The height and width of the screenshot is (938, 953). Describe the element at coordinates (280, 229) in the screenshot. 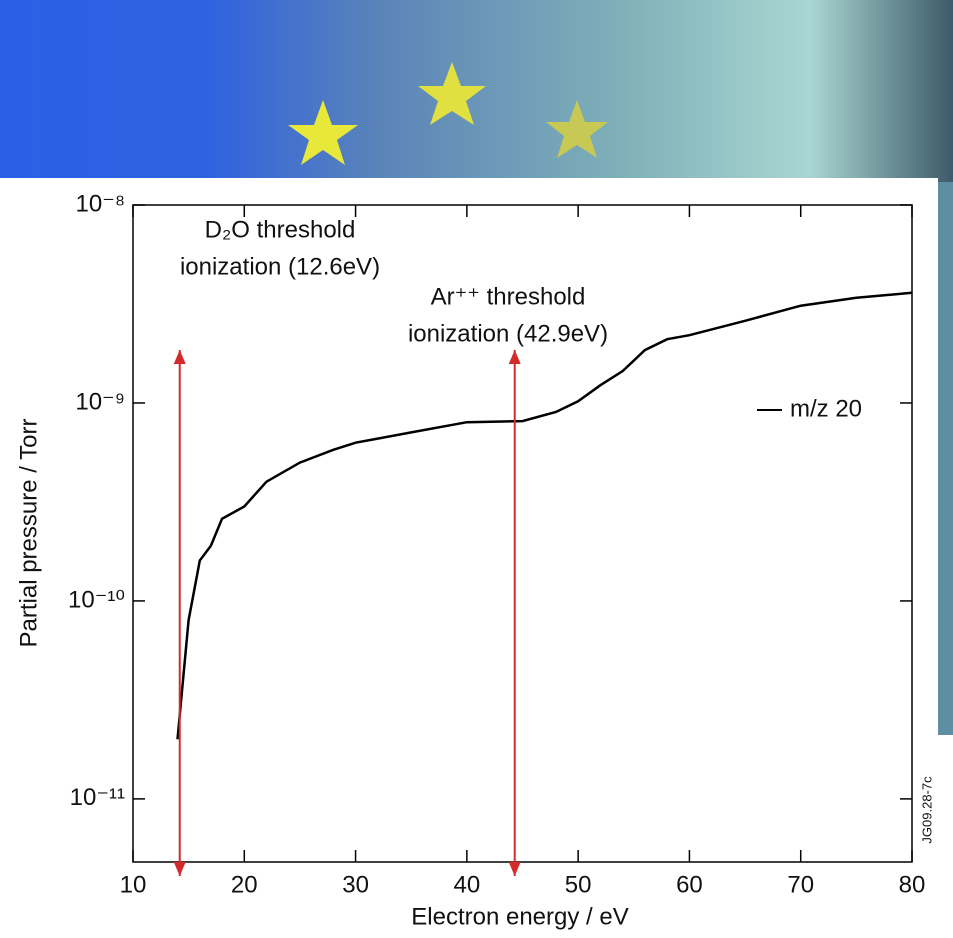

I see `annotation: D₂O threshold` at that location.